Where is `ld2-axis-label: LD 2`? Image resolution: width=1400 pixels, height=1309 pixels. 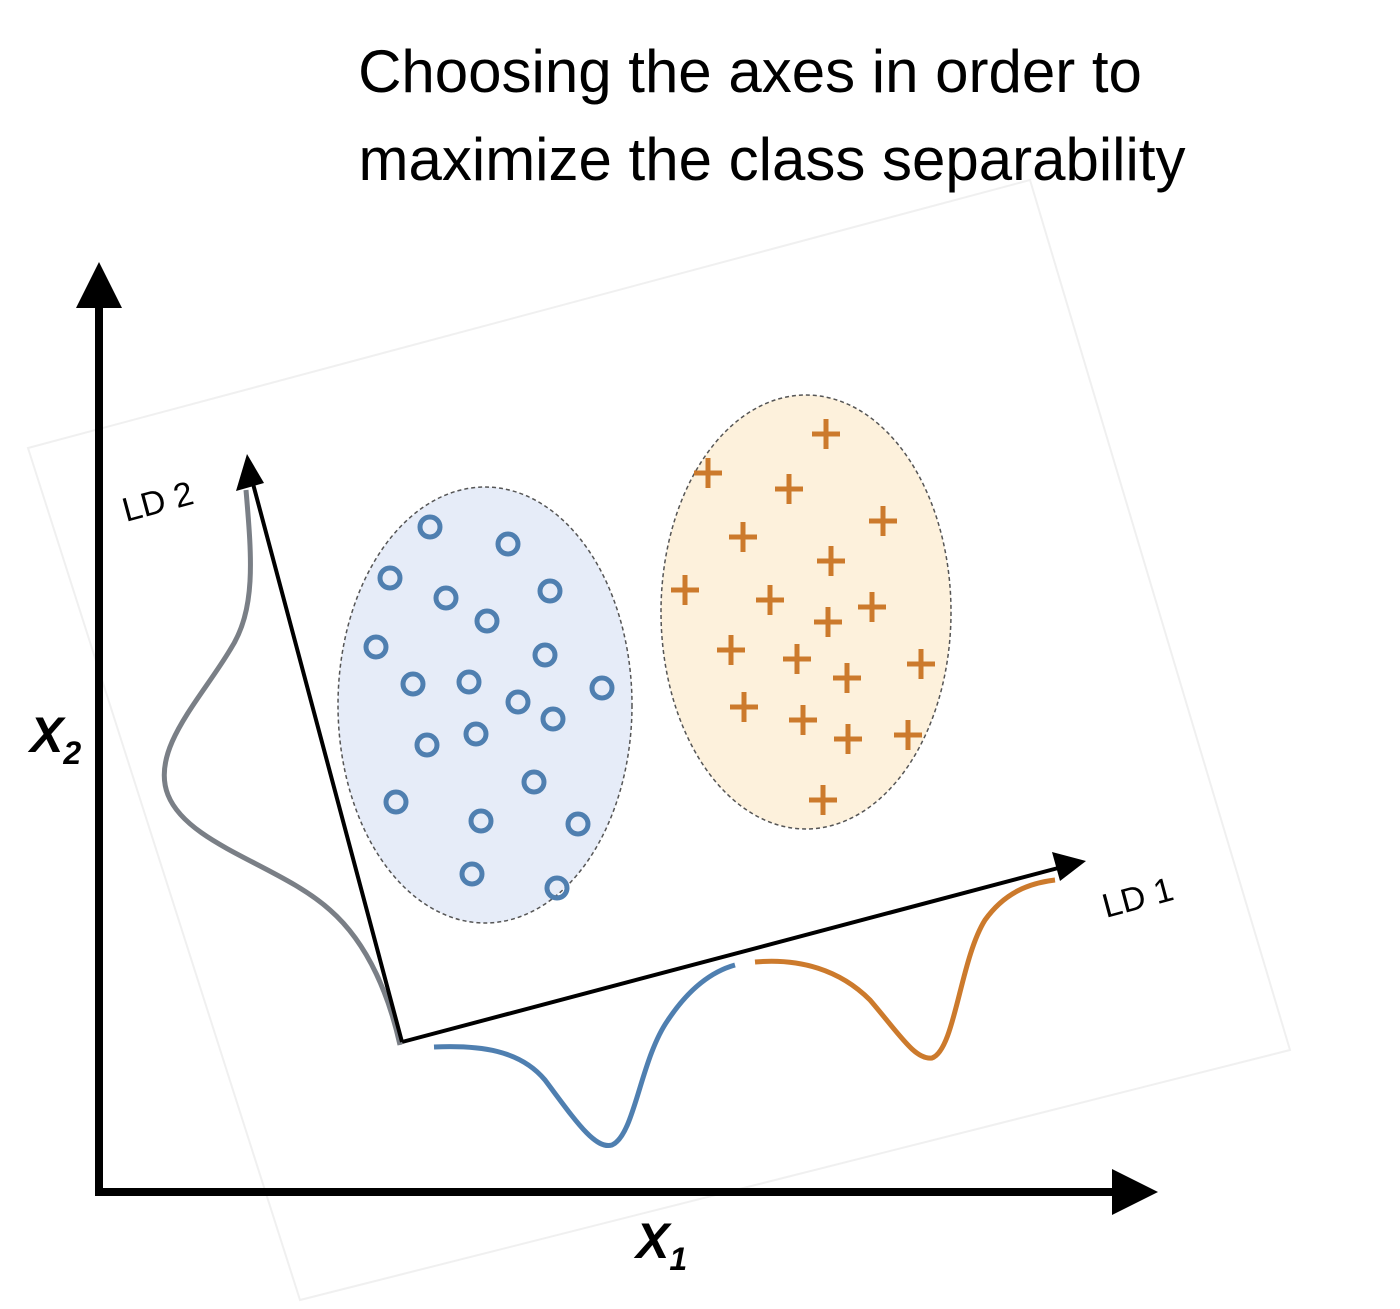
ld2-axis-label: LD 2 is located at coordinates (157, 501).